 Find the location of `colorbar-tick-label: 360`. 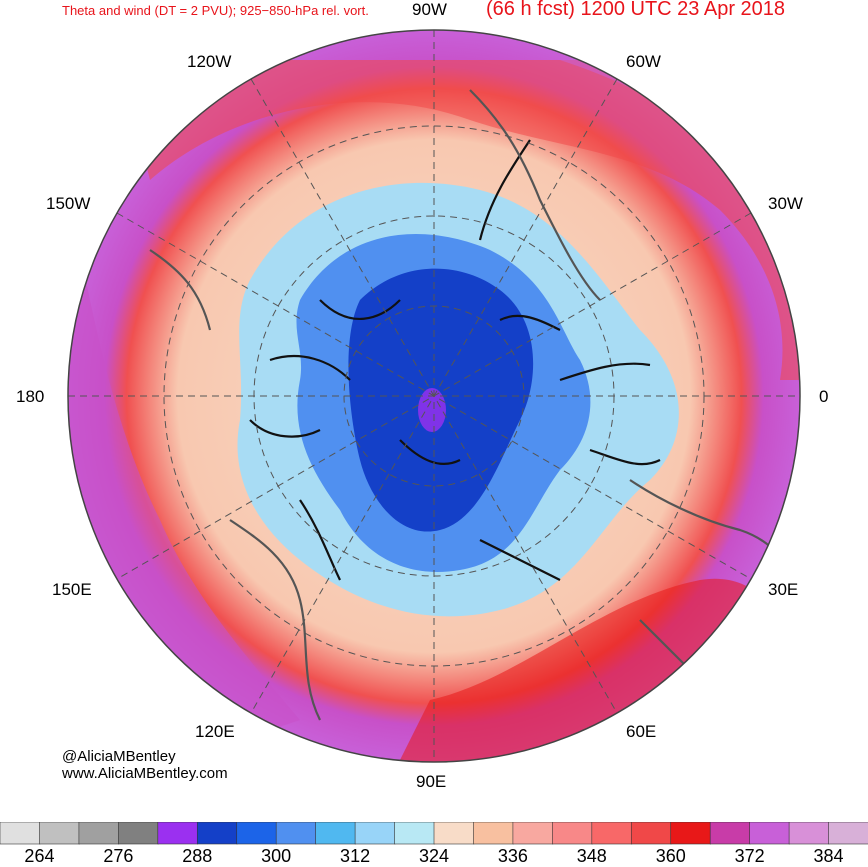

colorbar-tick-label: 360 is located at coordinates (670, 856).